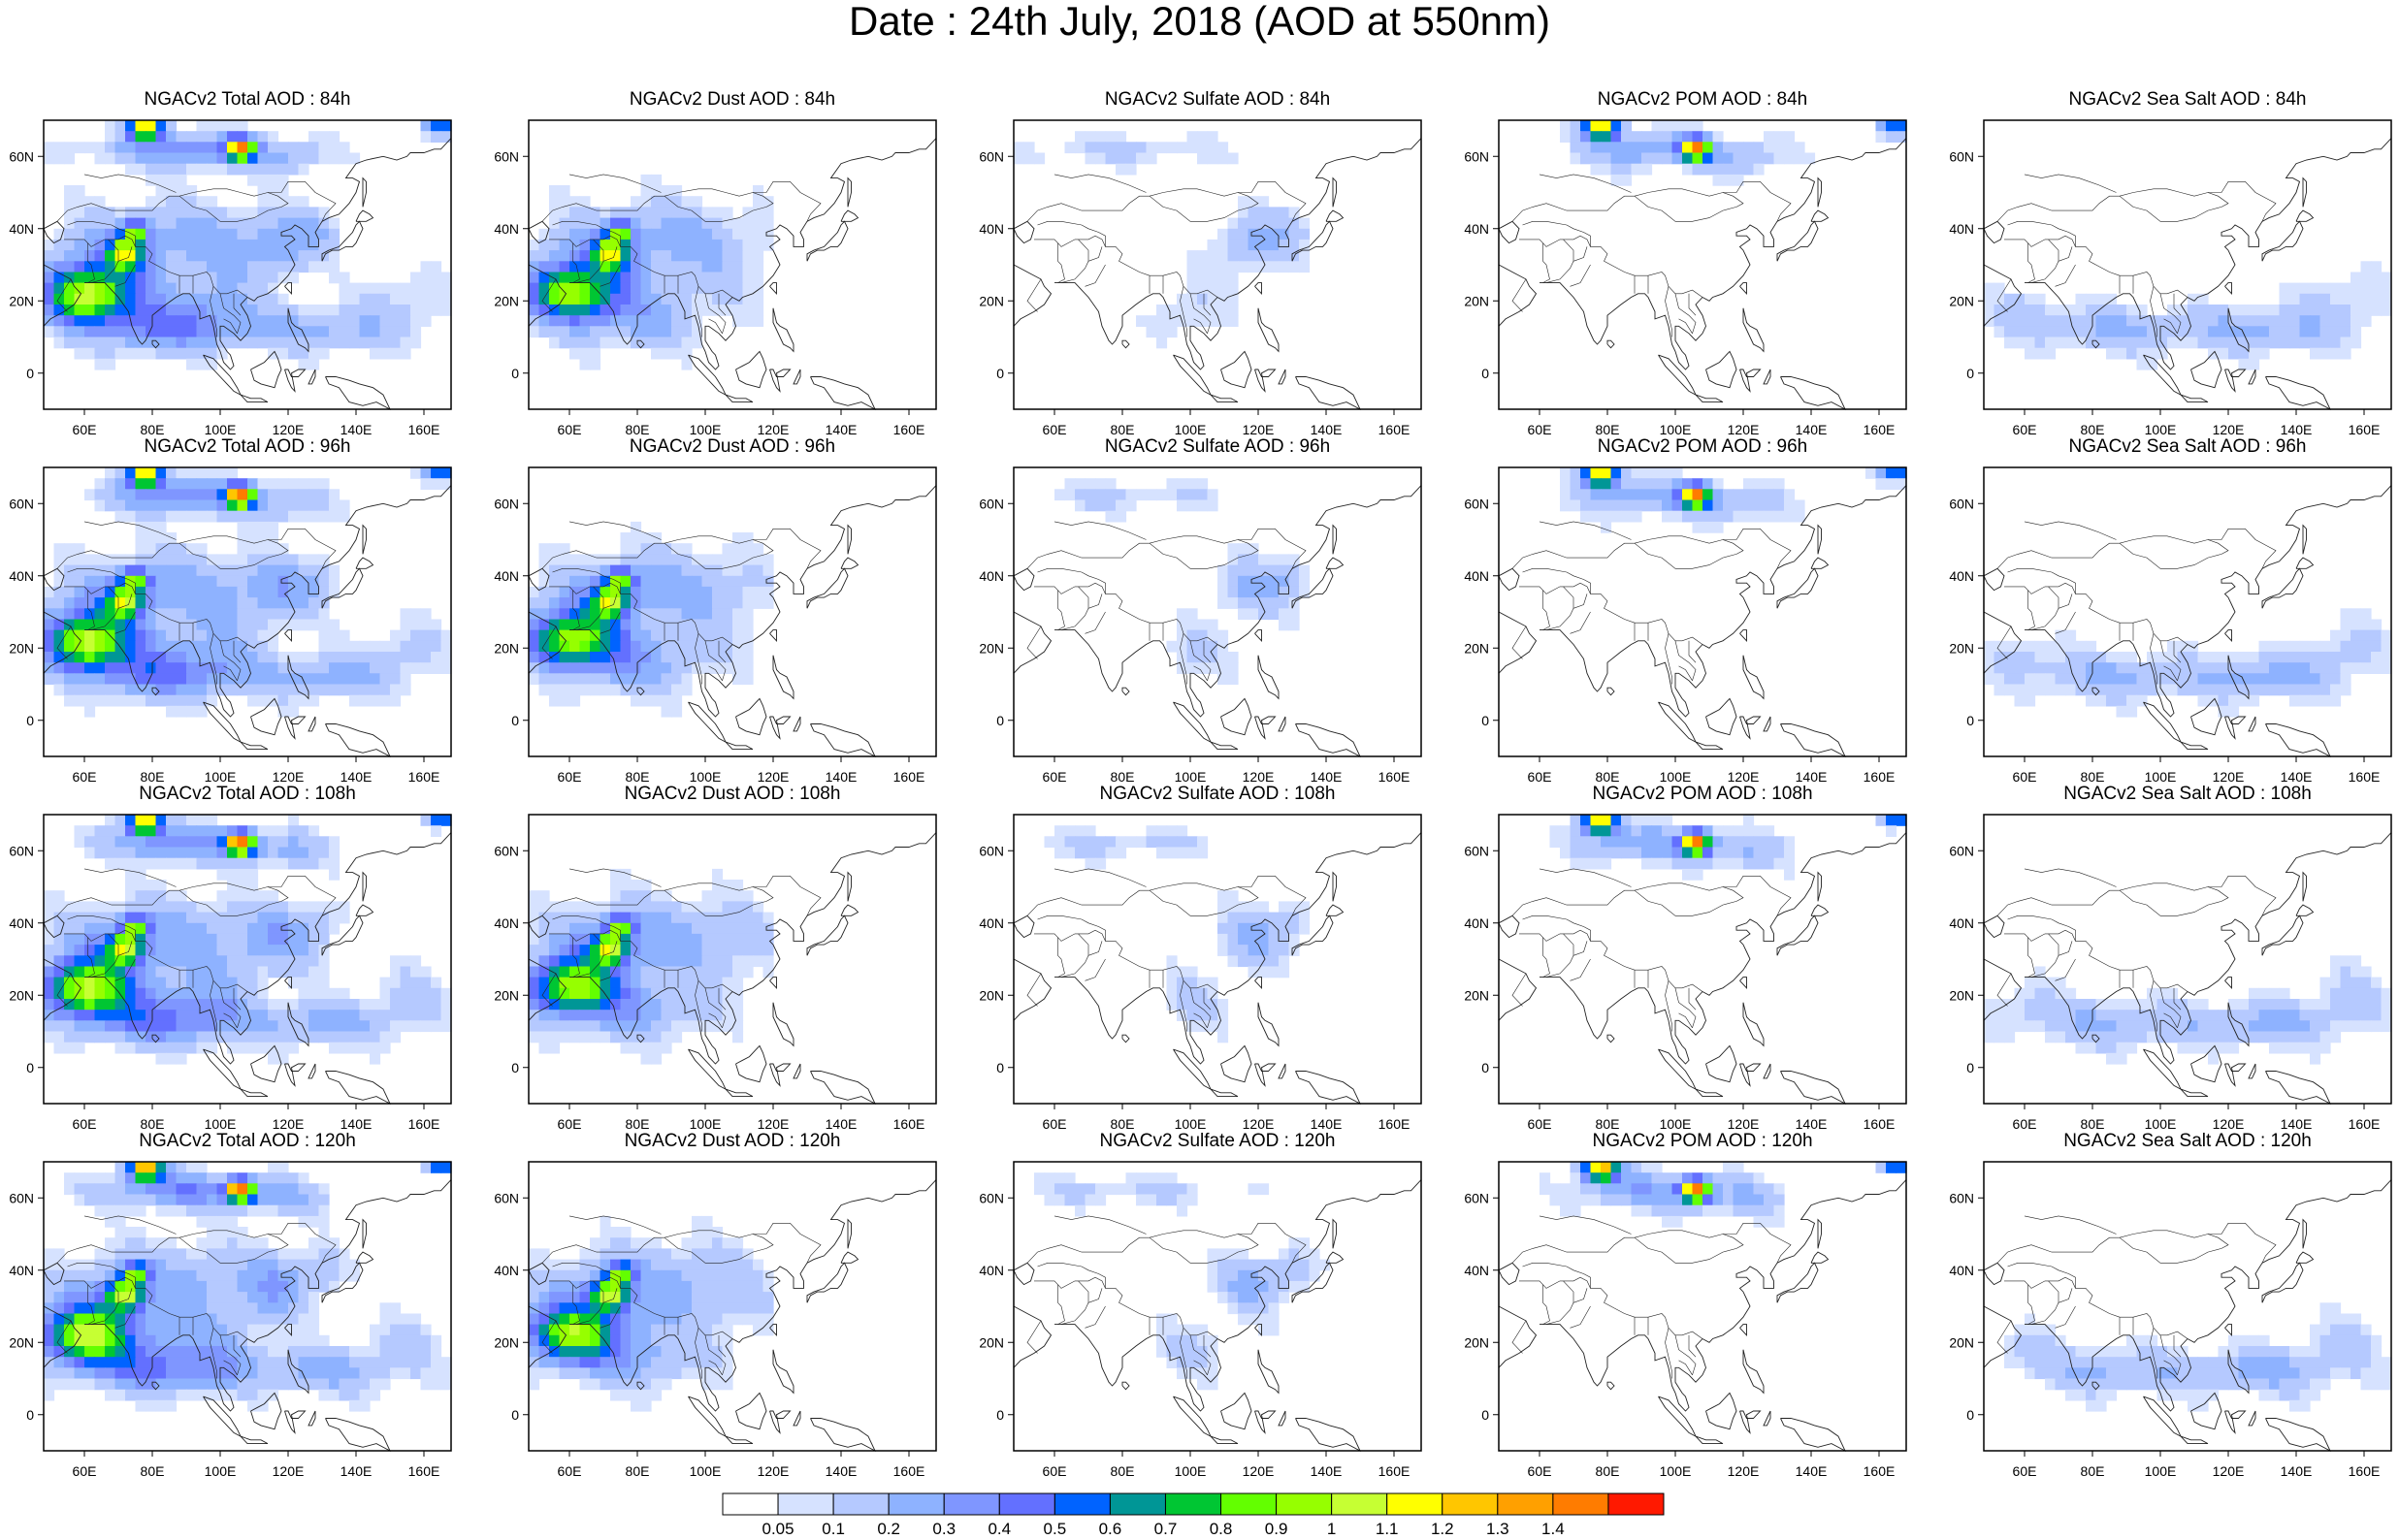 This screenshot has width=2399, height=1540. What do you see at coordinates (1199, 22) in the screenshot?
I see `page-title: Date : 24th July, 2018 (AOD at 550nm)` at bounding box center [1199, 22].